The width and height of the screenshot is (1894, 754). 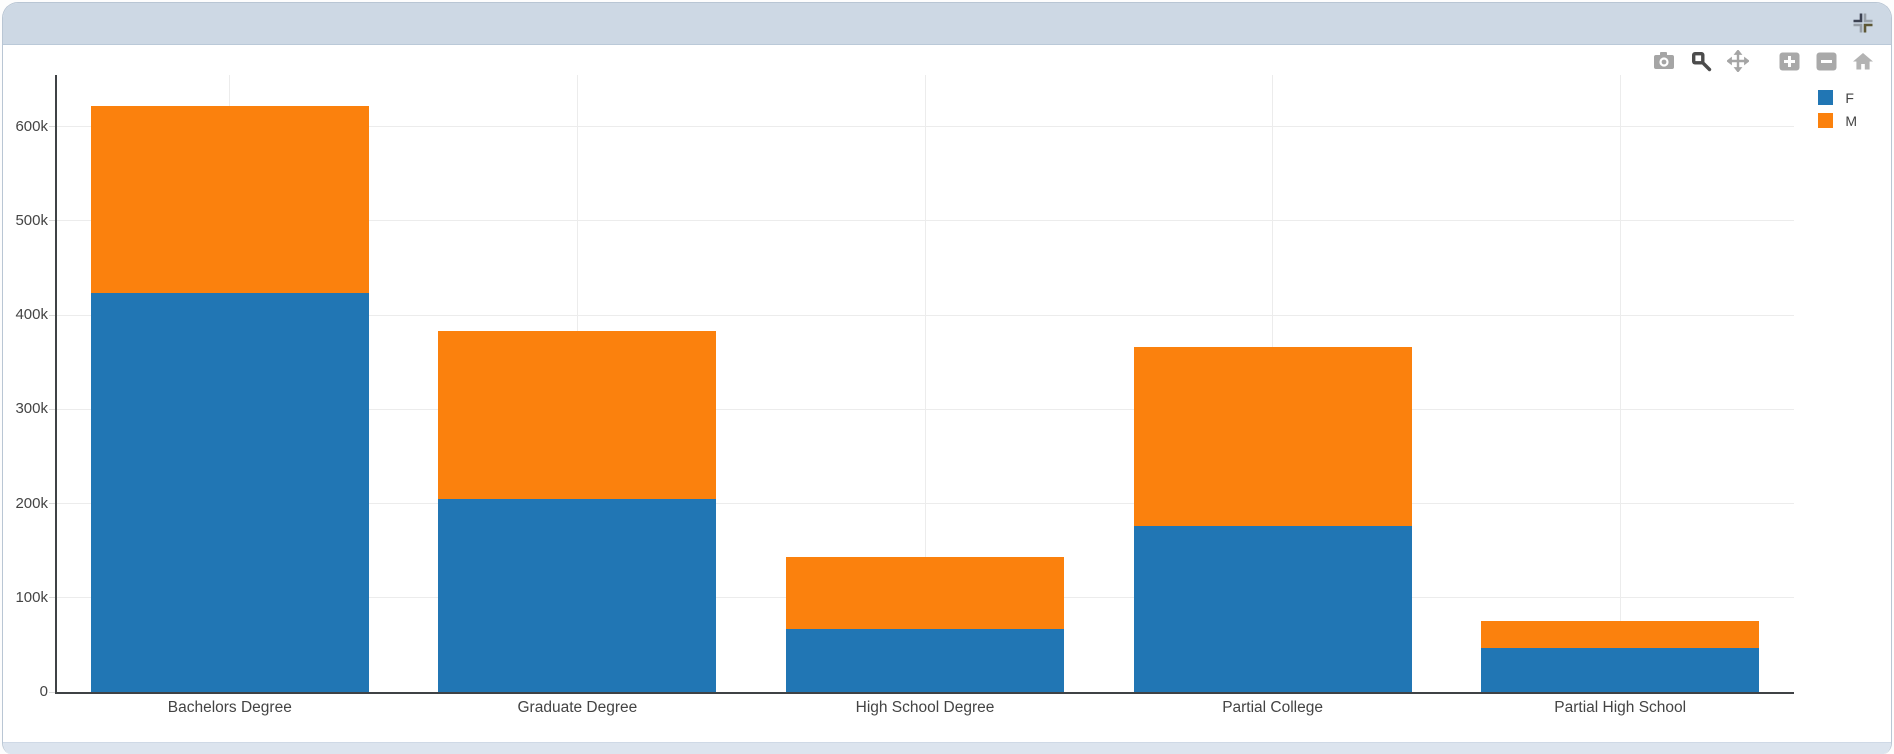 I want to click on zoom-in-button, so click(x=1789, y=61).